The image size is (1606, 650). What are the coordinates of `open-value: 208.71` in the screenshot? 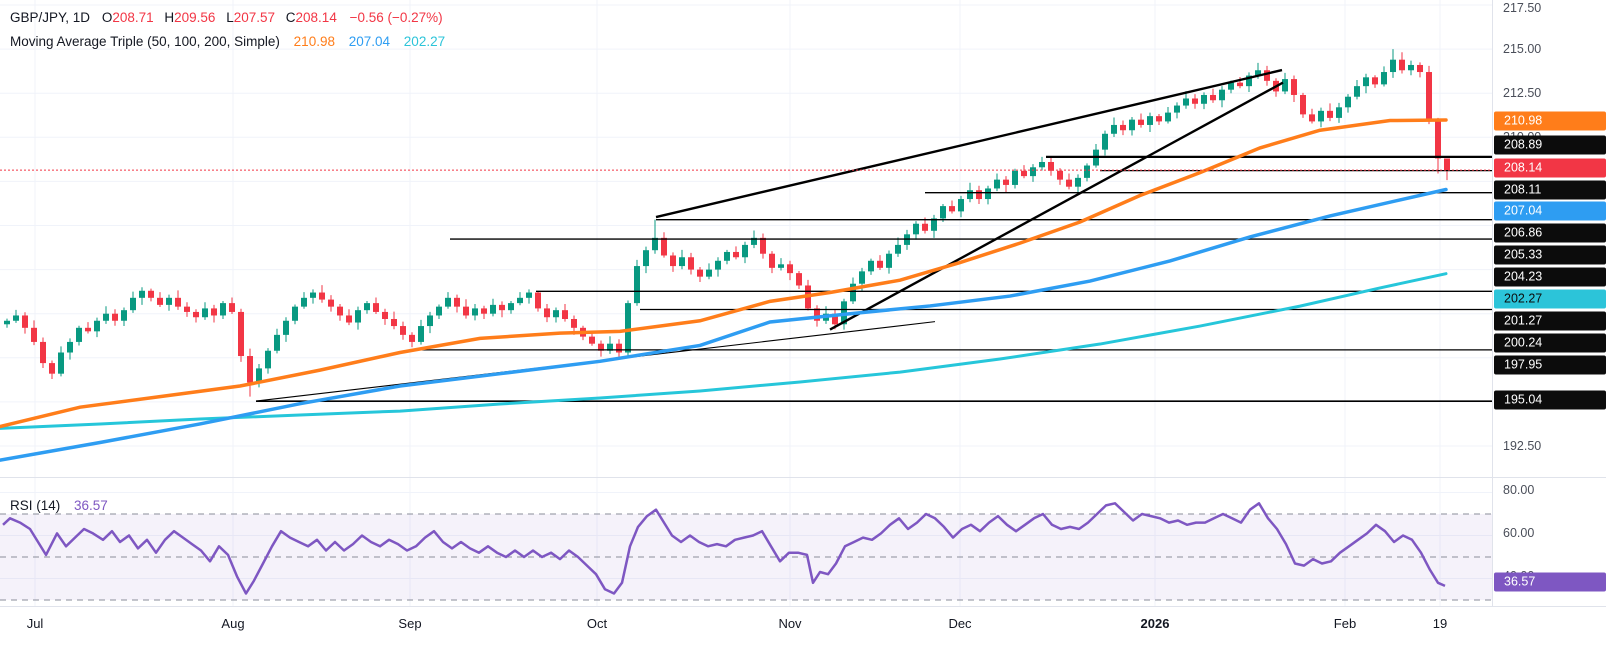 It's located at (133, 17).